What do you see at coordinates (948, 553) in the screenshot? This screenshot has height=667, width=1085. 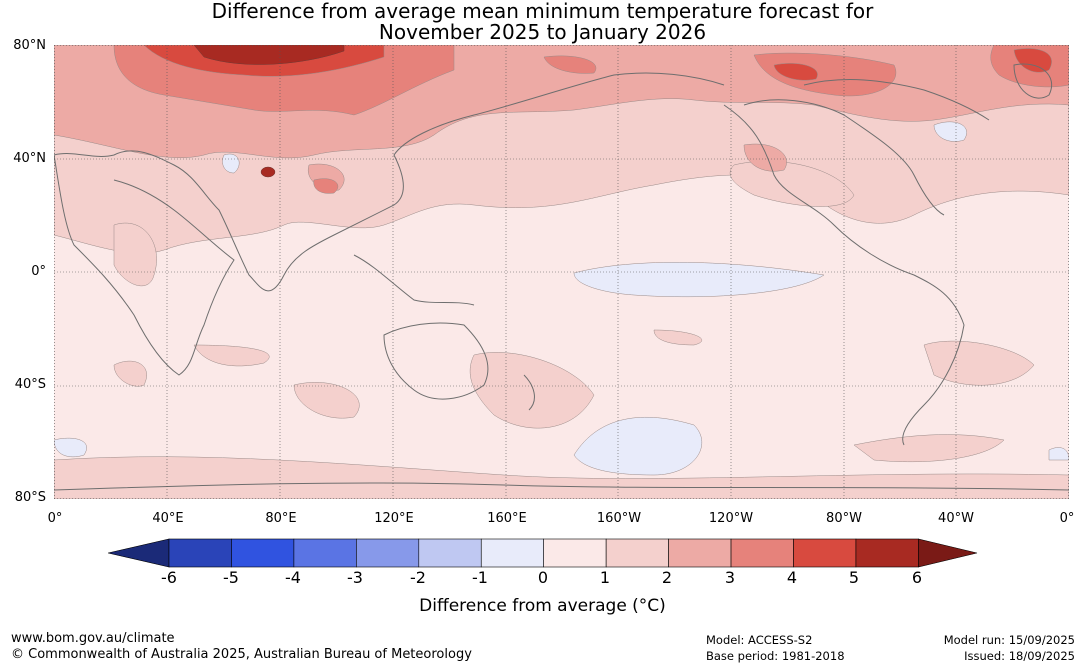 I see `colorbar-extend-high` at bounding box center [948, 553].